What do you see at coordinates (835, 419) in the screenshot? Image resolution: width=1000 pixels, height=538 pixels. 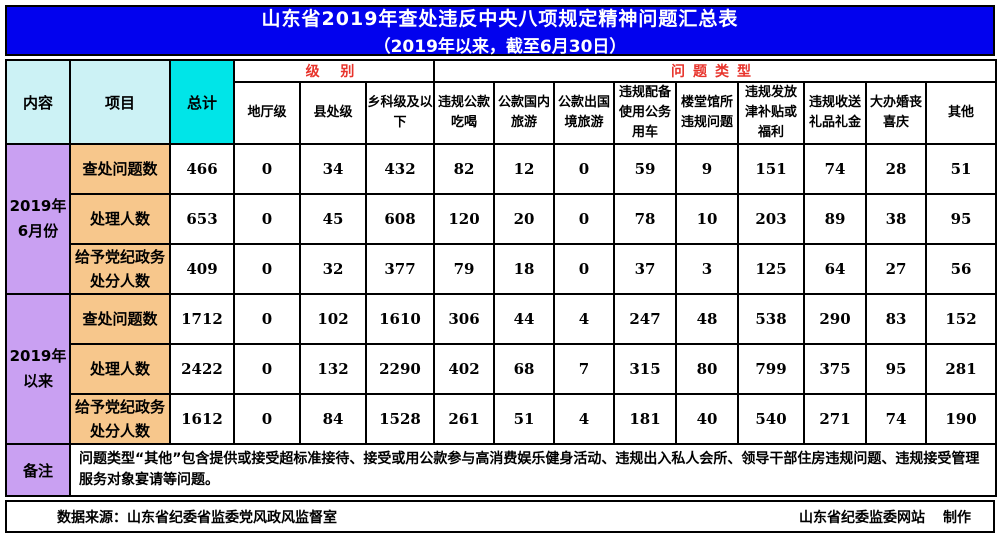 I see `data-cell: 271` at bounding box center [835, 419].